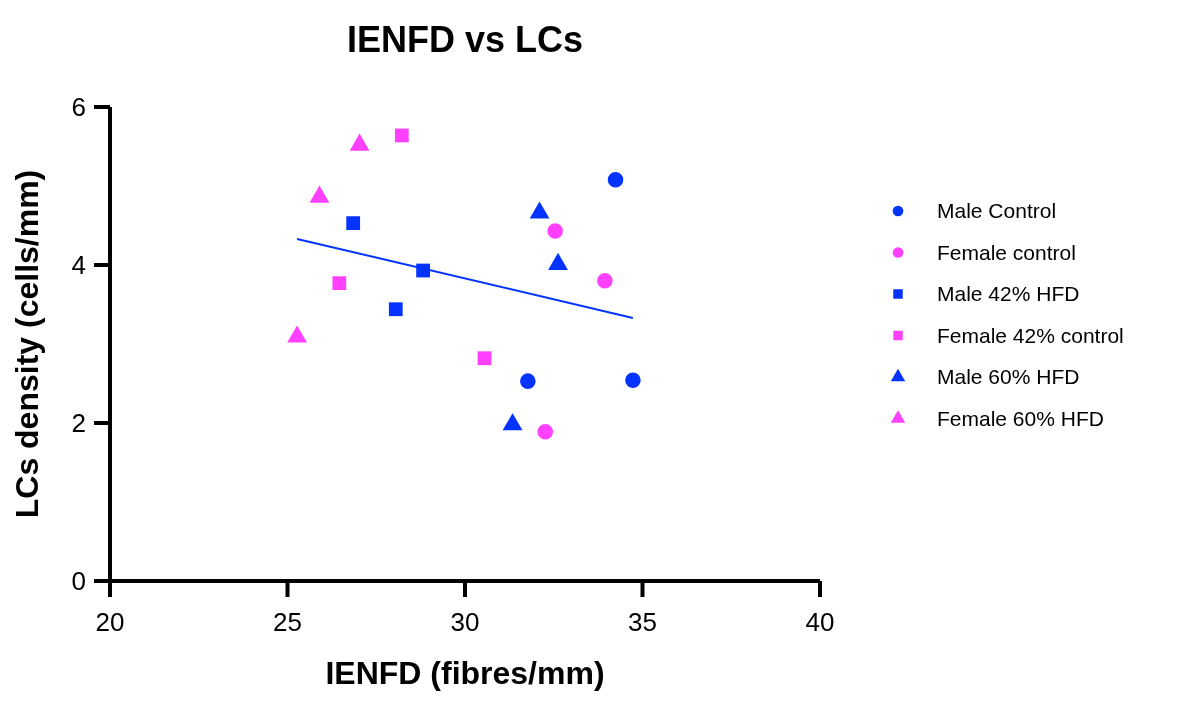  I want to click on y-axis-title: LCs density (cells/mm), so click(27, 344).